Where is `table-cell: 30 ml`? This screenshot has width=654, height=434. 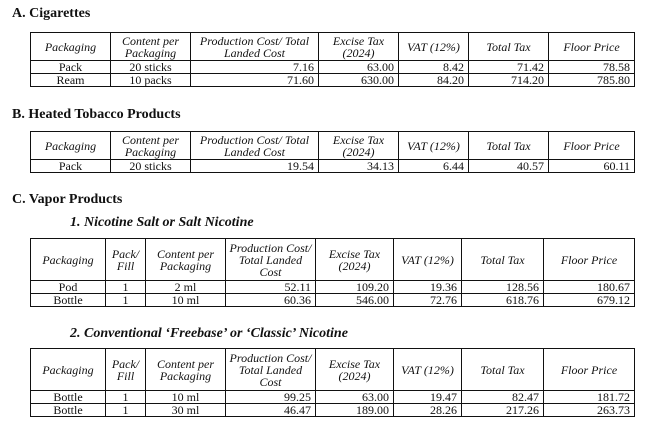
table-cell: 30 ml is located at coordinates (185, 410).